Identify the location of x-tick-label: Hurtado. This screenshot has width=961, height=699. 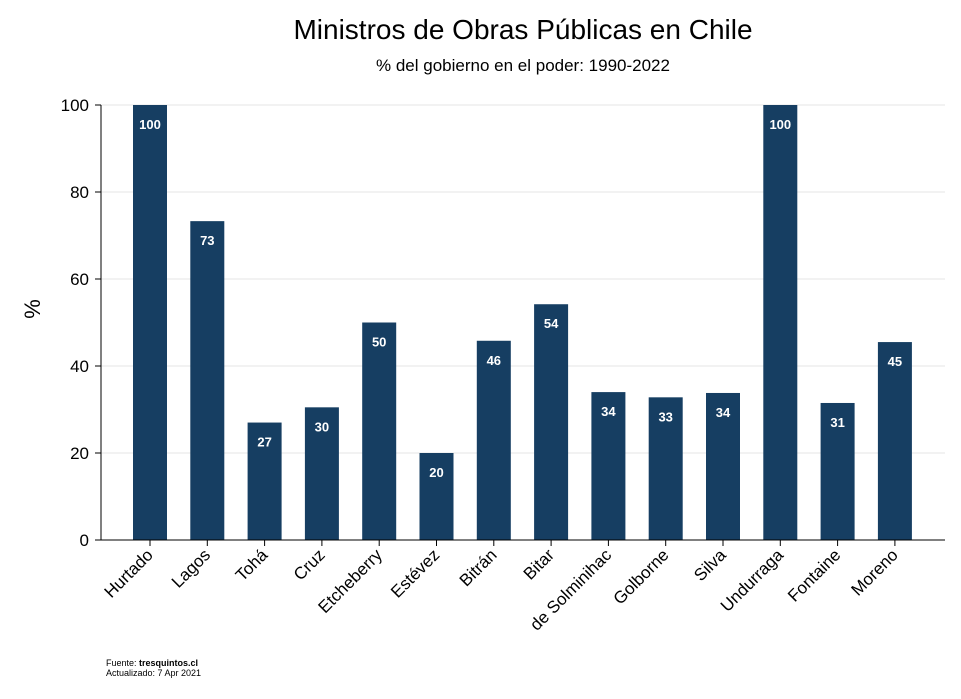
(129, 573).